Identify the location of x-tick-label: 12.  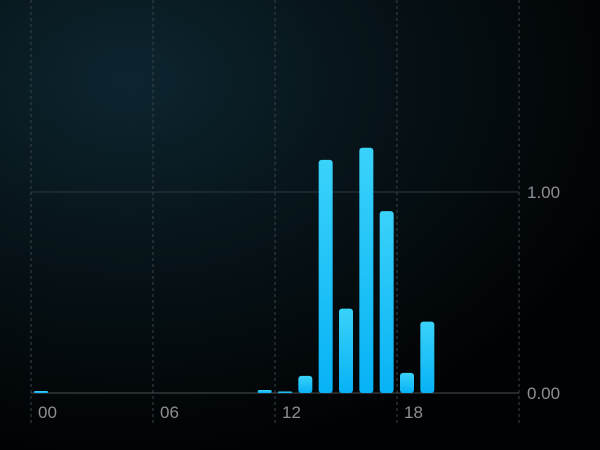
(291, 412).